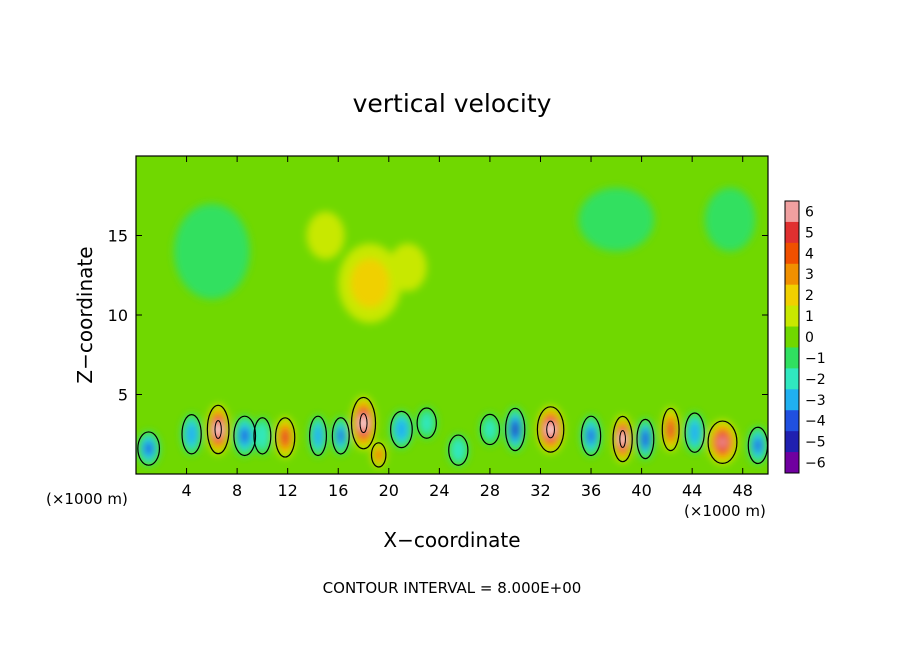  Describe the element at coordinates (809, 275) in the screenshot. I see `colorbar-label: 3` at that location.